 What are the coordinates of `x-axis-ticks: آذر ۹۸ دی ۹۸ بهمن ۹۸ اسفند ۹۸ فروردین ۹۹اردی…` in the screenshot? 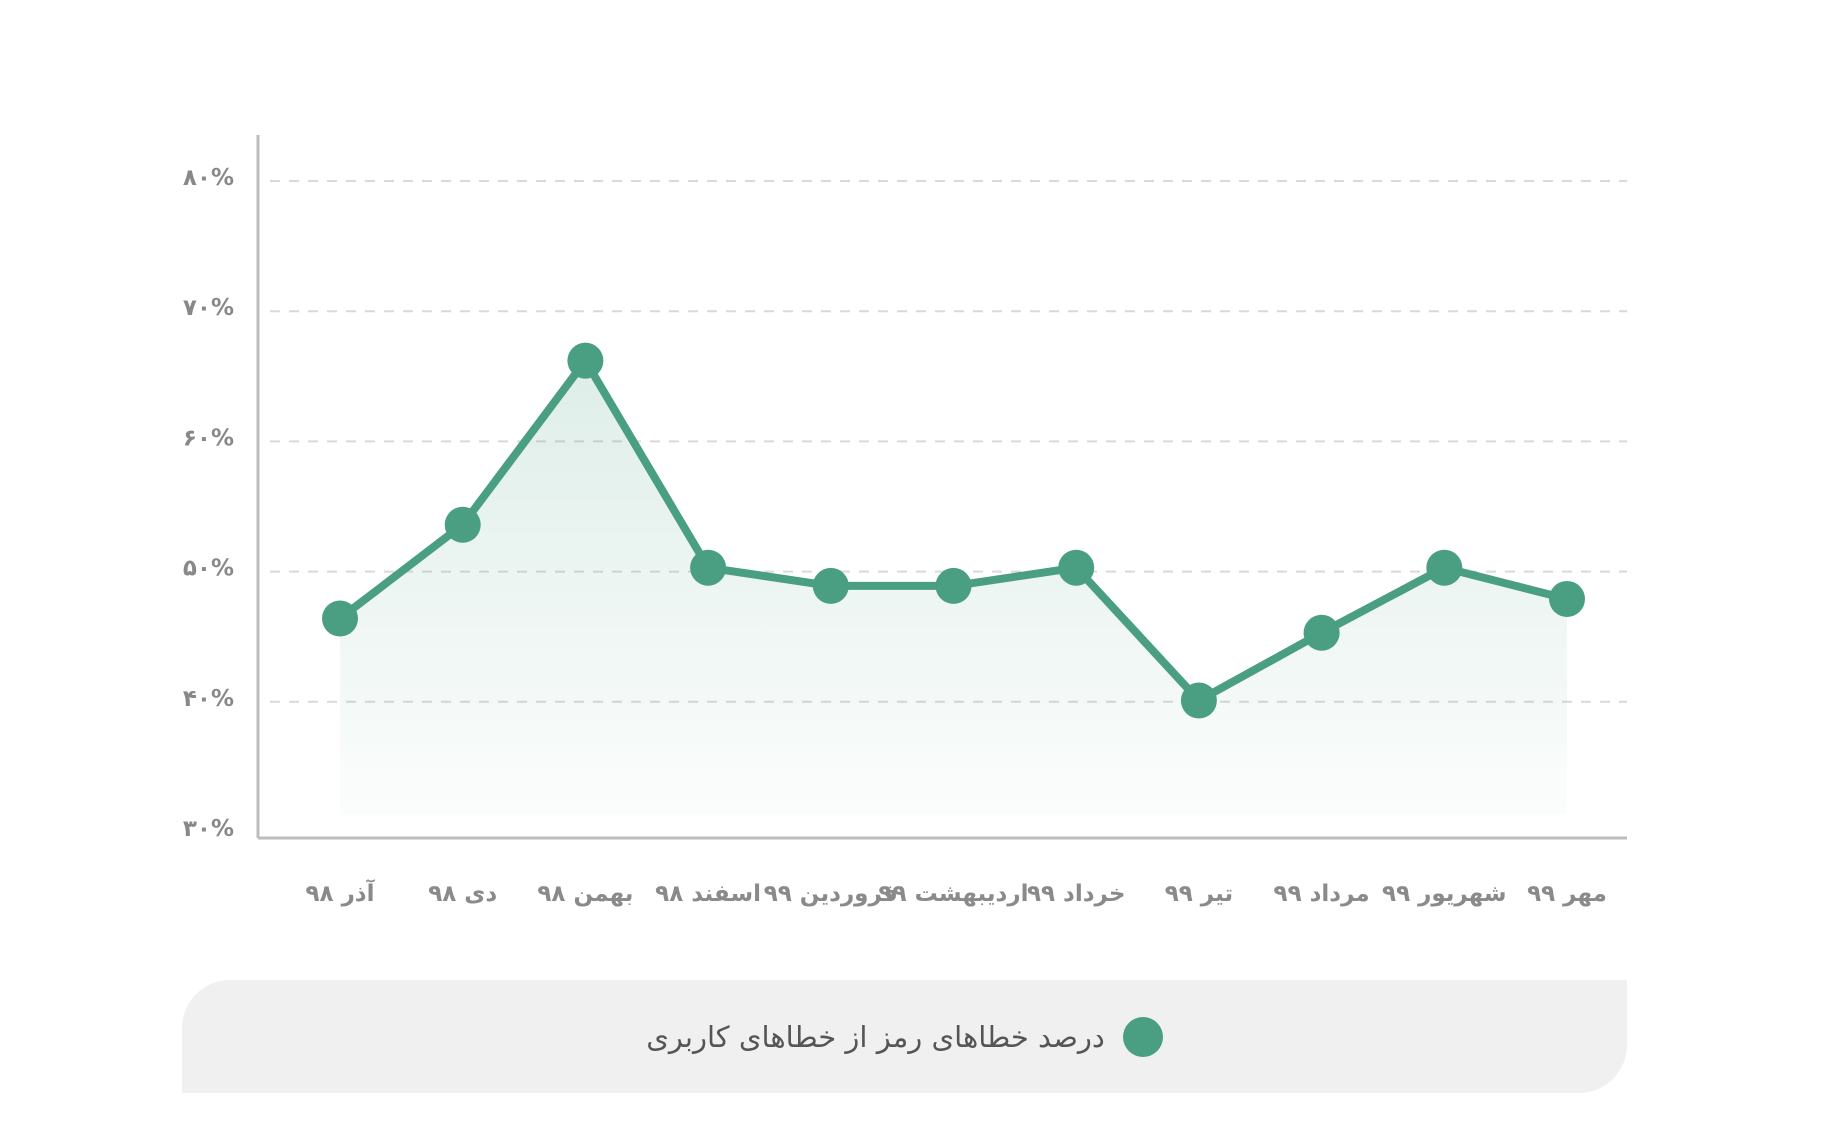 It's located at (955, 892).